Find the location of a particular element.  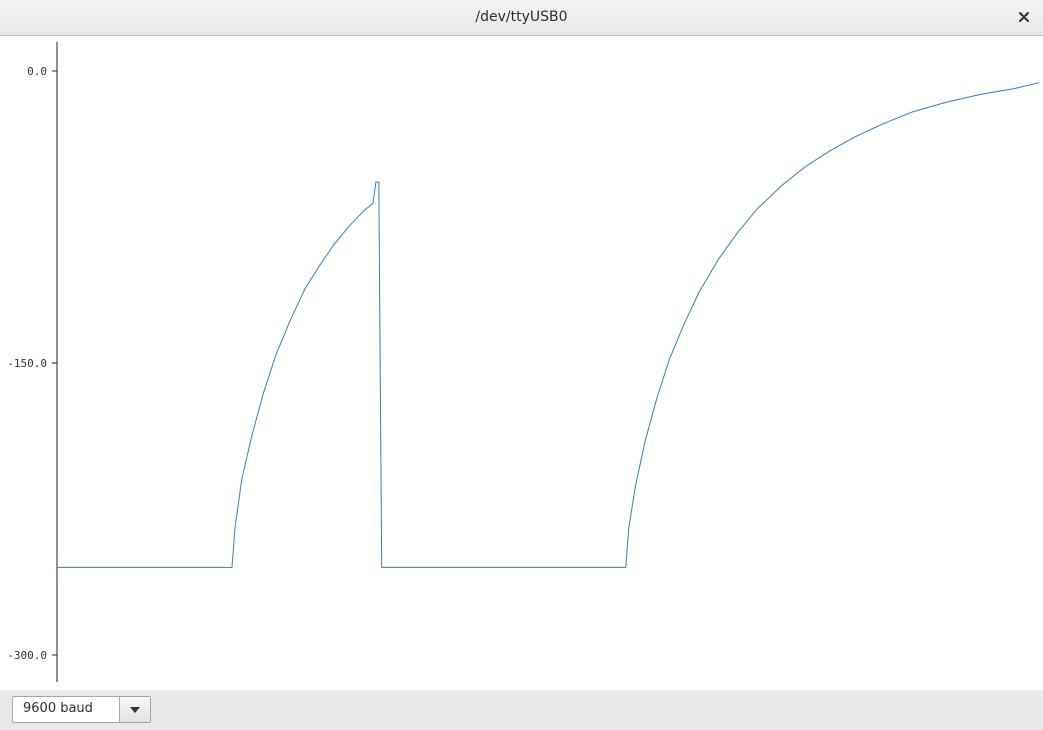

chevron-down-icon is located at coordinates (135, 709).